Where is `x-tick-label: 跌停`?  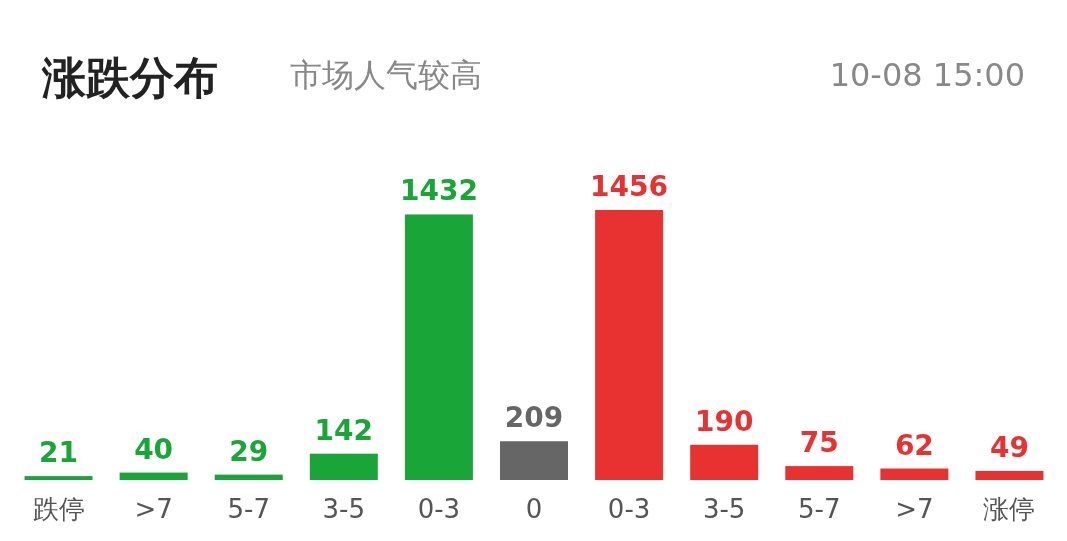 x-tick-label: 跌停 is located at coordinates (58, 509).